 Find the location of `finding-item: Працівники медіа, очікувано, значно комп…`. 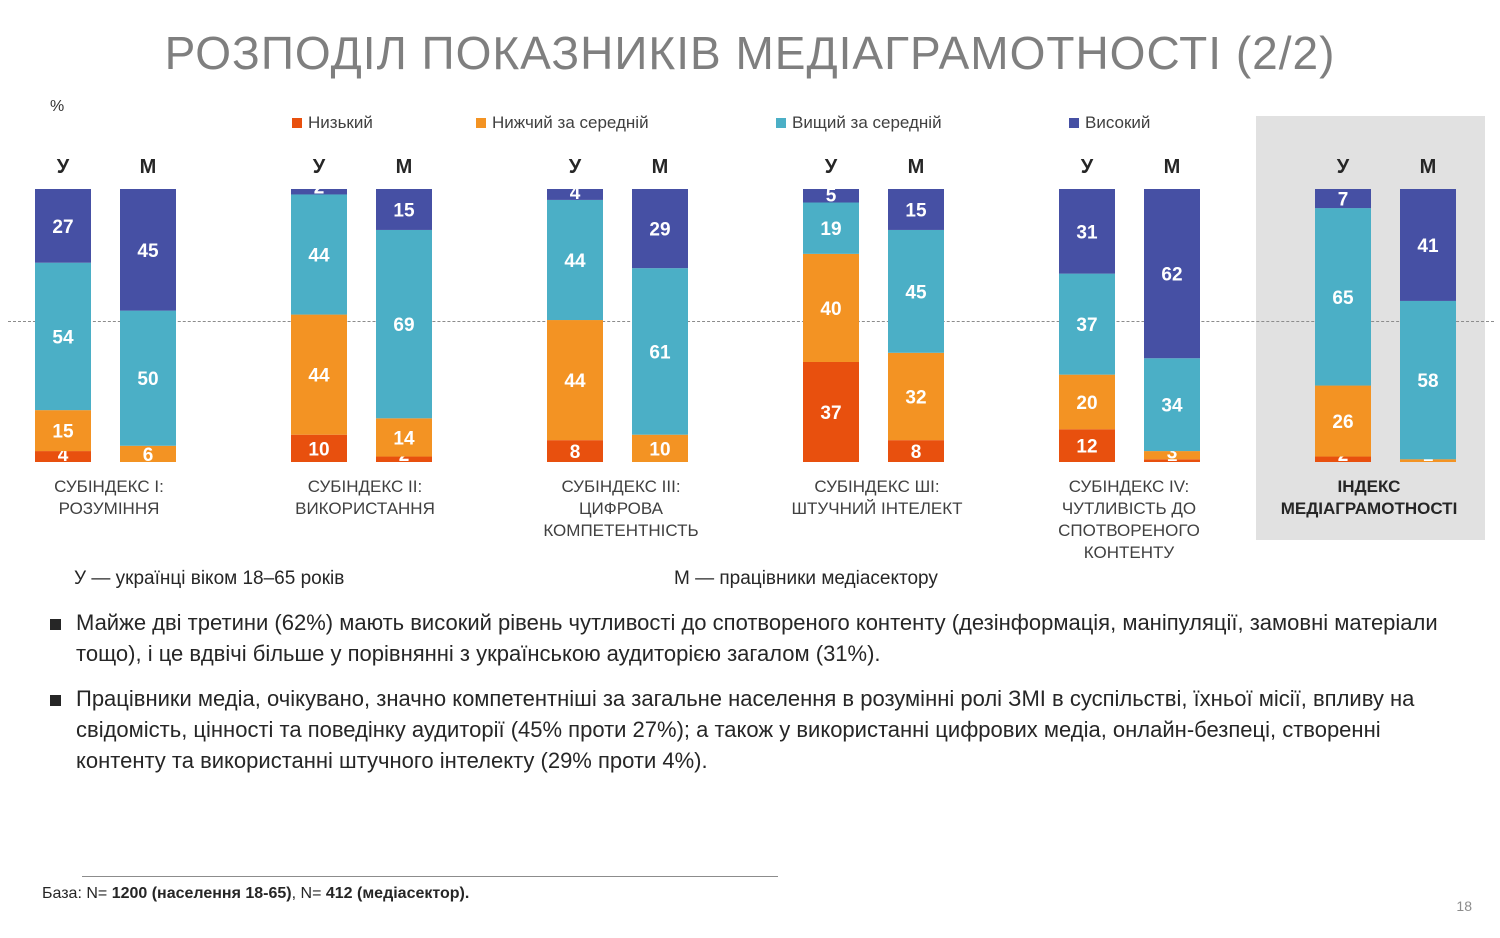

finding-item: Працівники медіа, очікувано, значно комп… is located at coordinates (758, 729).